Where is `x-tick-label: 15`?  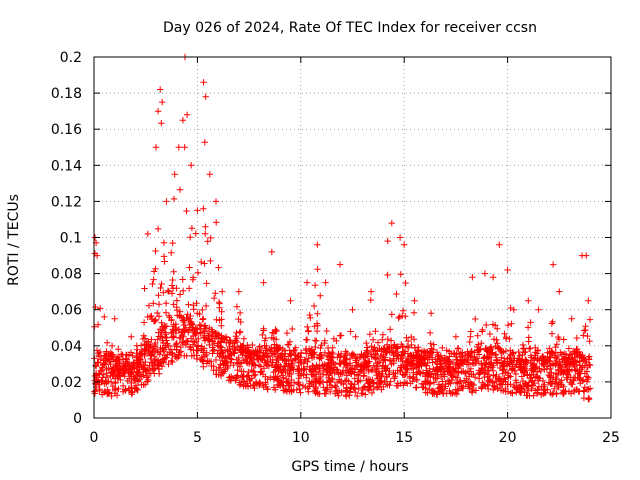 x-tick-label: 15 is located at coordinates (404, 438).